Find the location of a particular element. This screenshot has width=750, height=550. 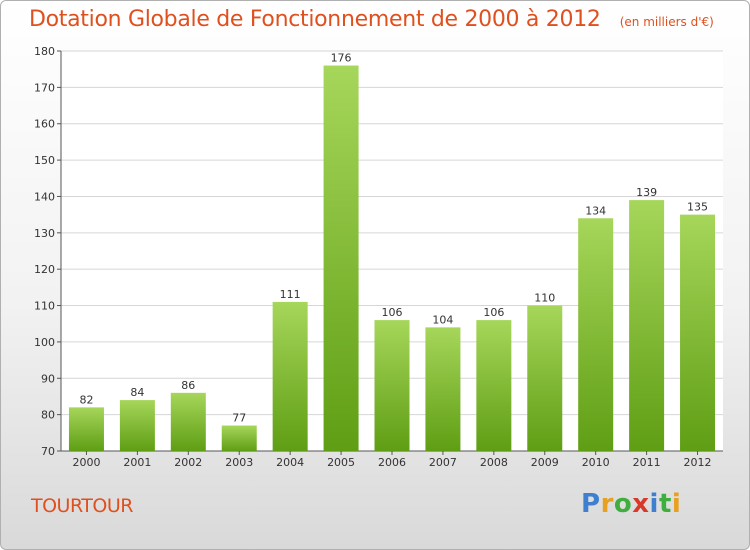

x-tick-label: 2011 is located at coordinates (647, 462).